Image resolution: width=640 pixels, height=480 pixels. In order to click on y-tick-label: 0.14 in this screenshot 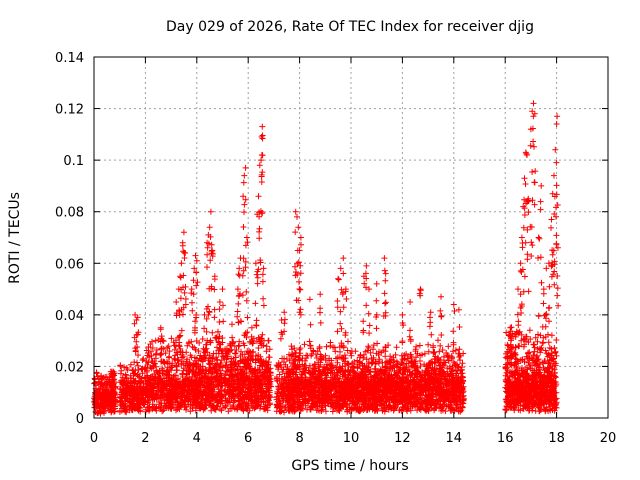, I will do `click(69, 58)`.